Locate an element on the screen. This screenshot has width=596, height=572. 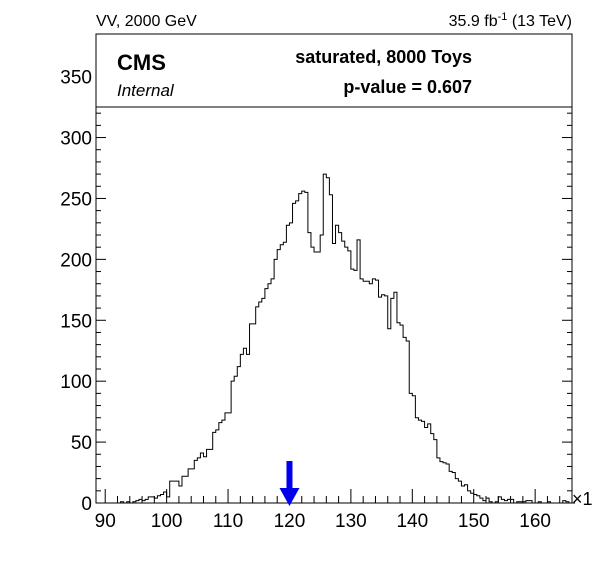
y-tick-label: 250 is located at coordinates (76, 199).